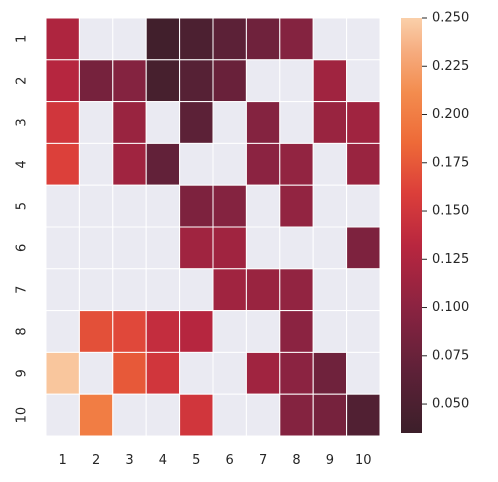  What do you see at coordinates (450, 211) in the screenshot?
I see `colorbar-tick-label: 0.150` at bounding box center [450, 211].